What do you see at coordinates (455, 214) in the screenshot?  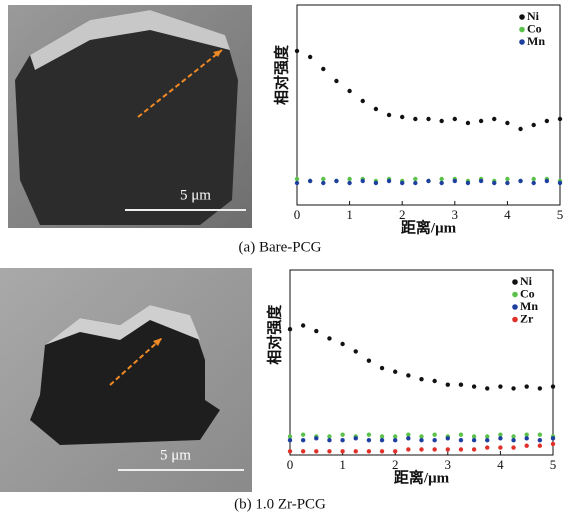 I see `x-tick-label: 3` at bounding box center [455, 214].